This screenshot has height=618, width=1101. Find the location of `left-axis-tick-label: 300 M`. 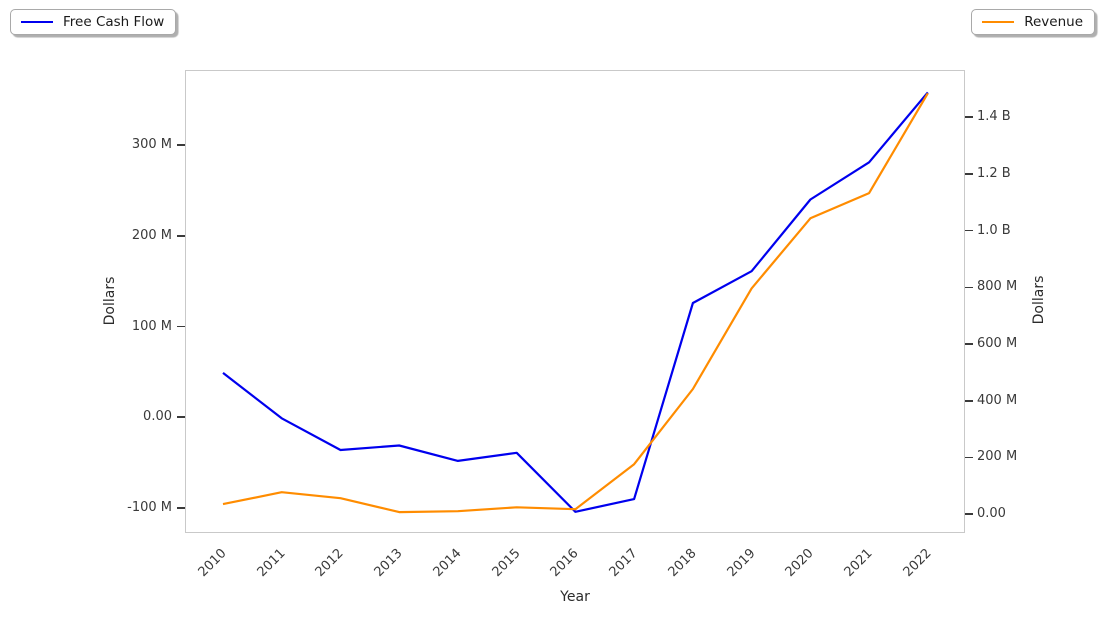

left-axis-tick-label: 300 M is located at coordinates (151, 144).